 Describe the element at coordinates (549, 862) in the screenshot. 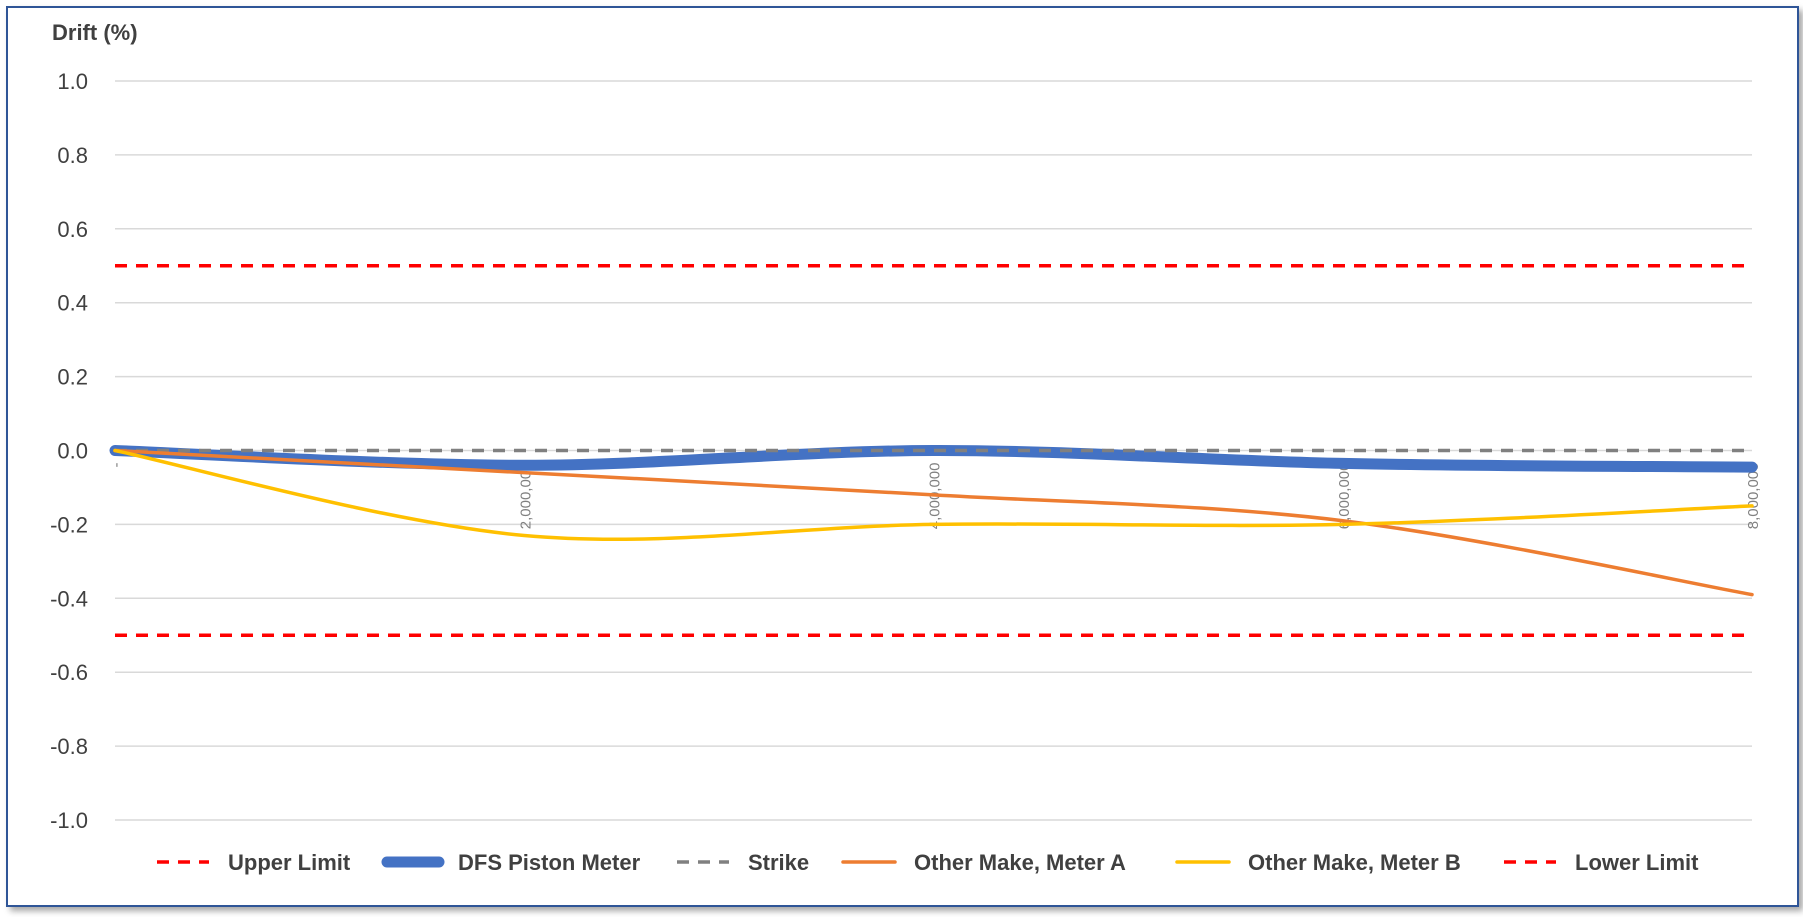

I see `legend-label: DFS Piston Meter` at that location.